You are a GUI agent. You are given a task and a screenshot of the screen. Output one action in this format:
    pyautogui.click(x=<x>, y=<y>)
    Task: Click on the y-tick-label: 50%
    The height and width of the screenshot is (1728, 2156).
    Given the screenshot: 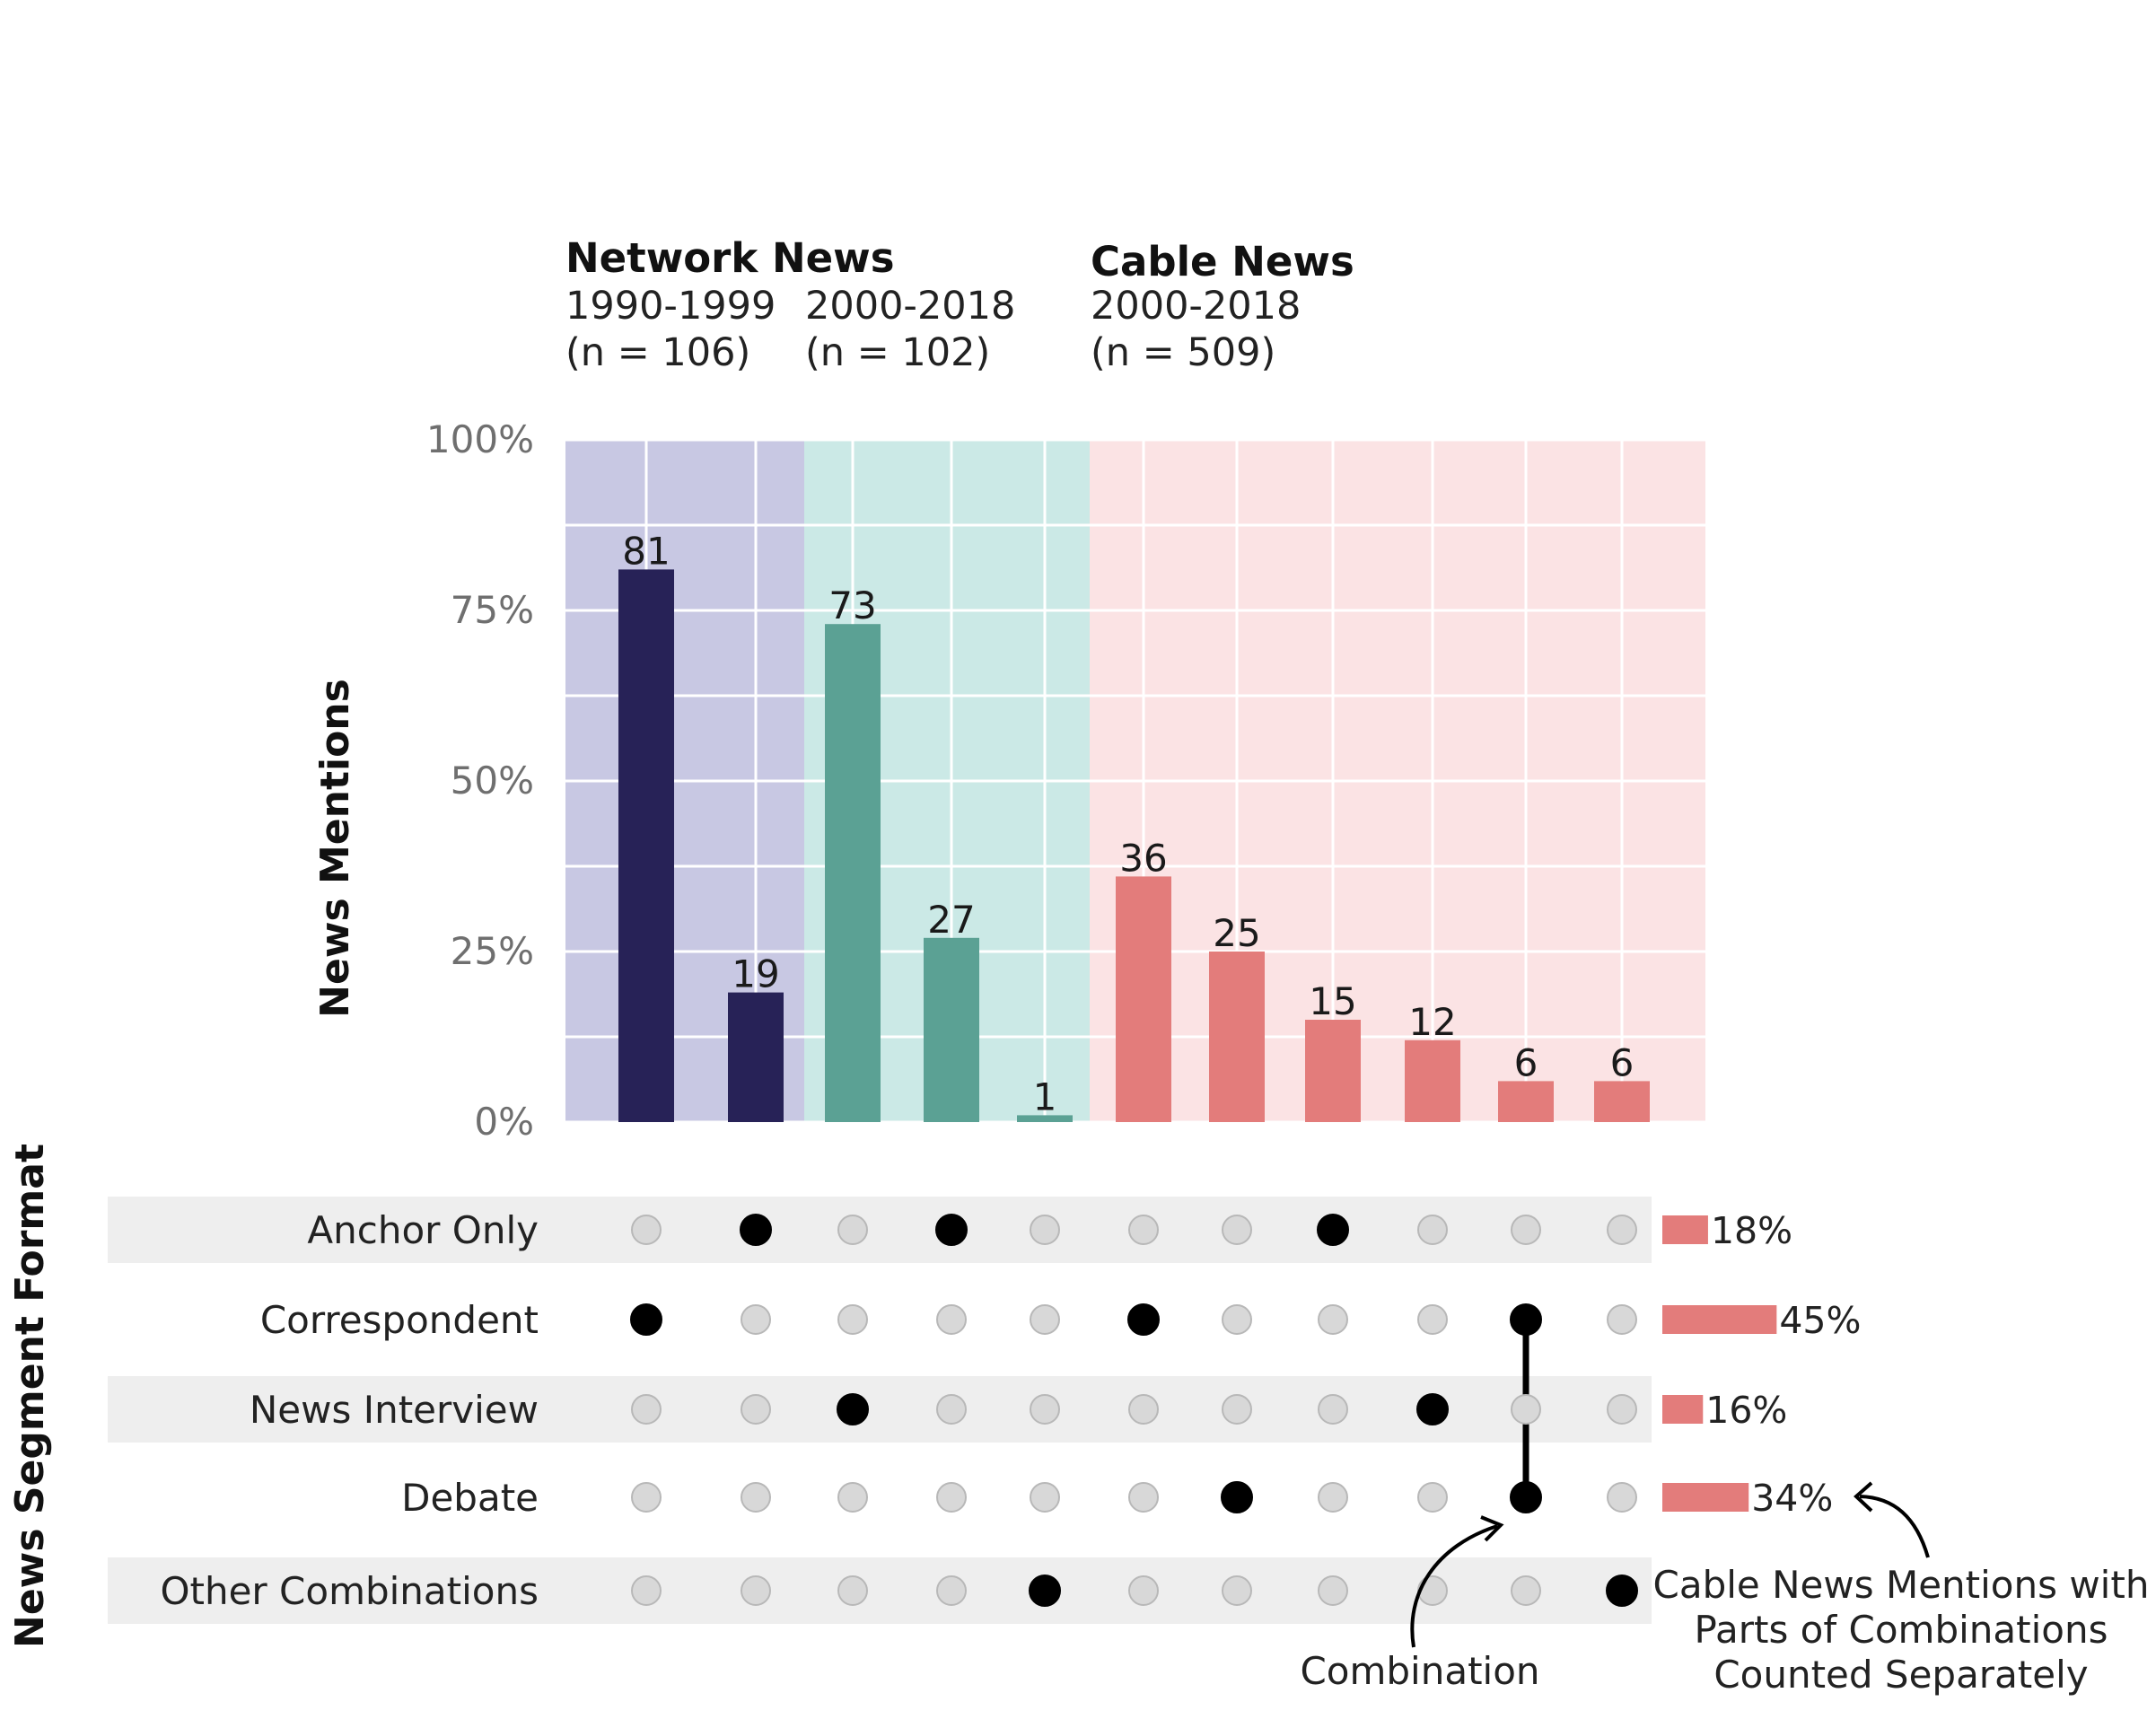 What is the action you would take?
    pyautogui.click(x=492, y=781)
    